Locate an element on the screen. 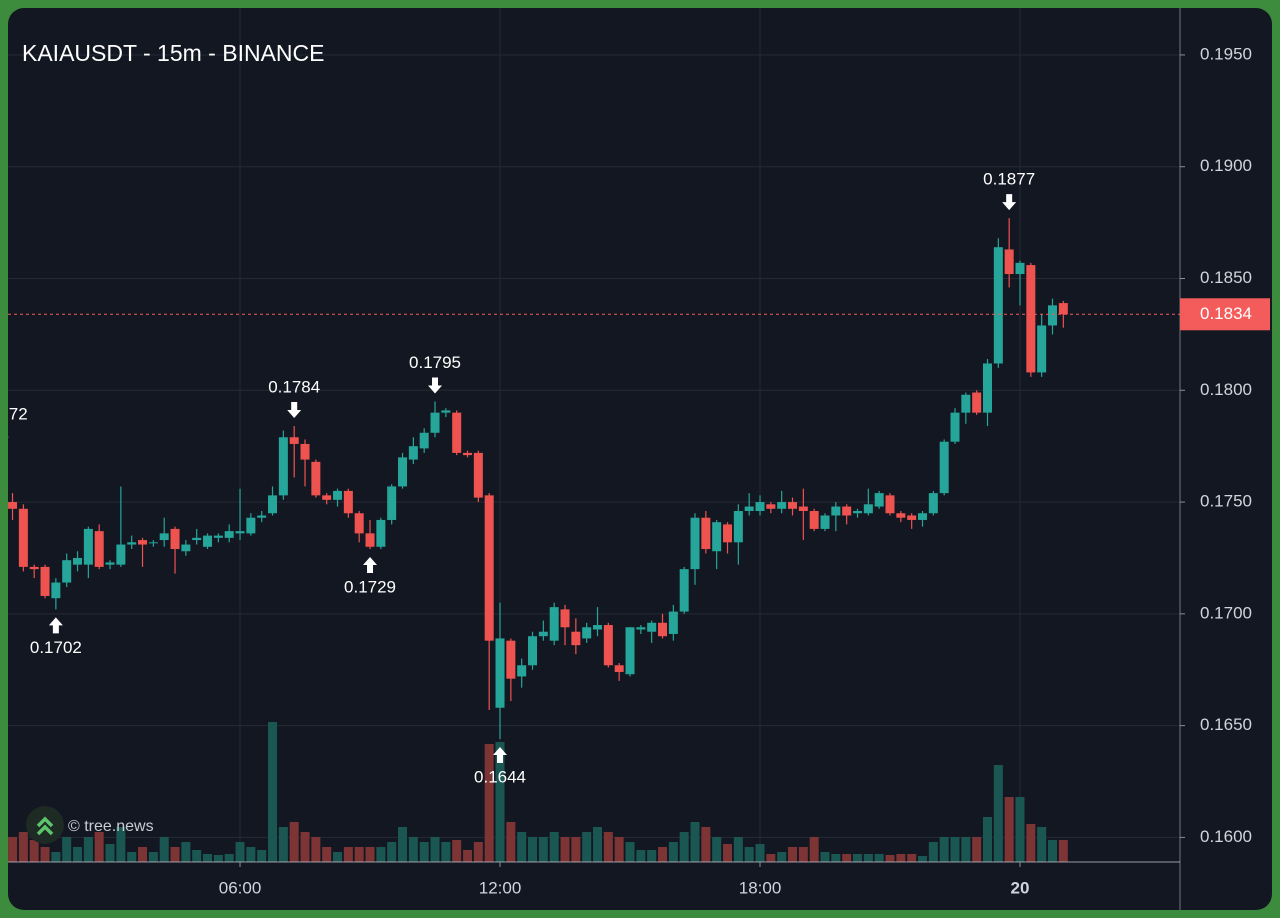 Image resolution: width=1280 pixels, height=918 pixels. annotation-label: 0.1702 is located at coordinates (56, 647).